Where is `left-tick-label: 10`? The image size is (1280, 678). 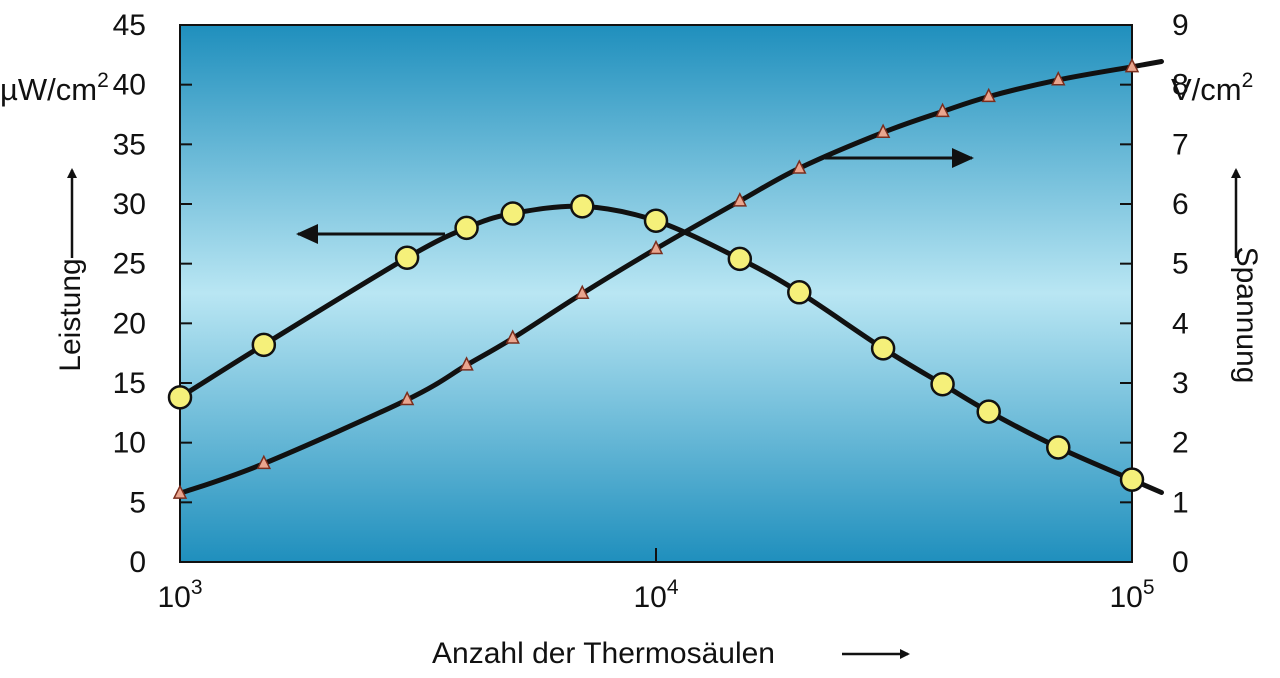
left-tick-label: 10 is located at coordinates (129, 443).